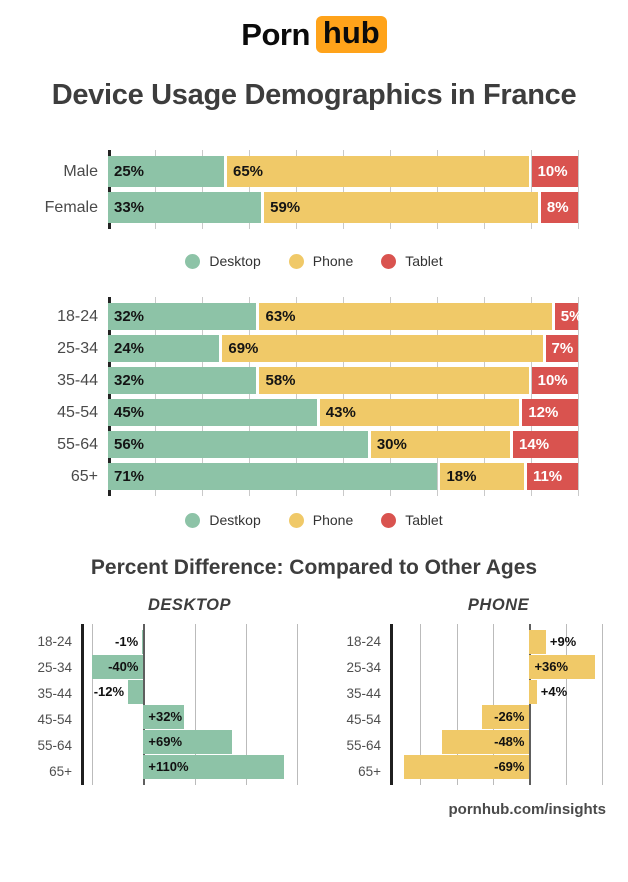 The width and height of the screenshot is (628, 882). What do you see at coordinates (498, 642) in the screenshot?
I see `bar-row: +9%` at bounding box center [498, 642].